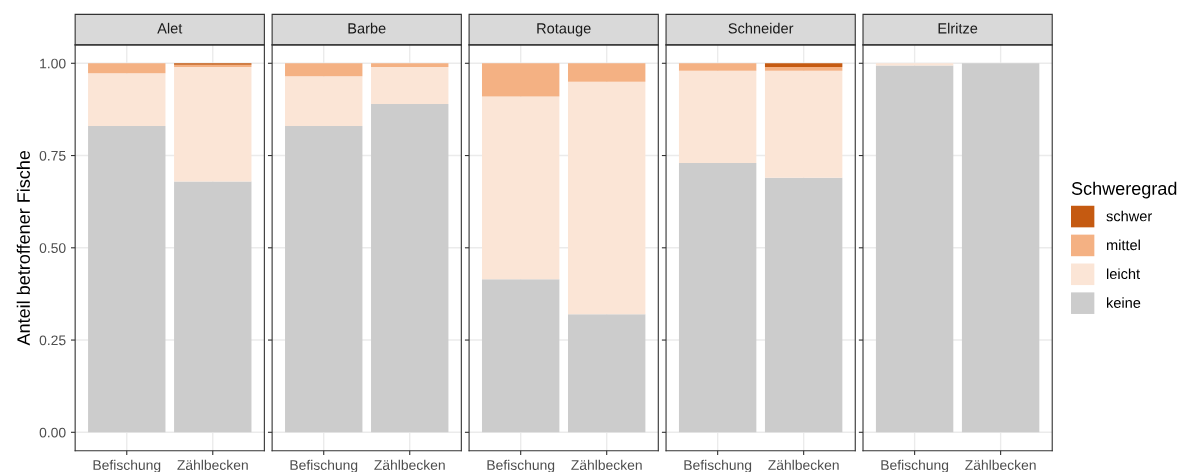 The height and width of the screenshot is (472, 1193). I want to click on y-axis-title: Anteil betroffener Fische, so click(23, 248).